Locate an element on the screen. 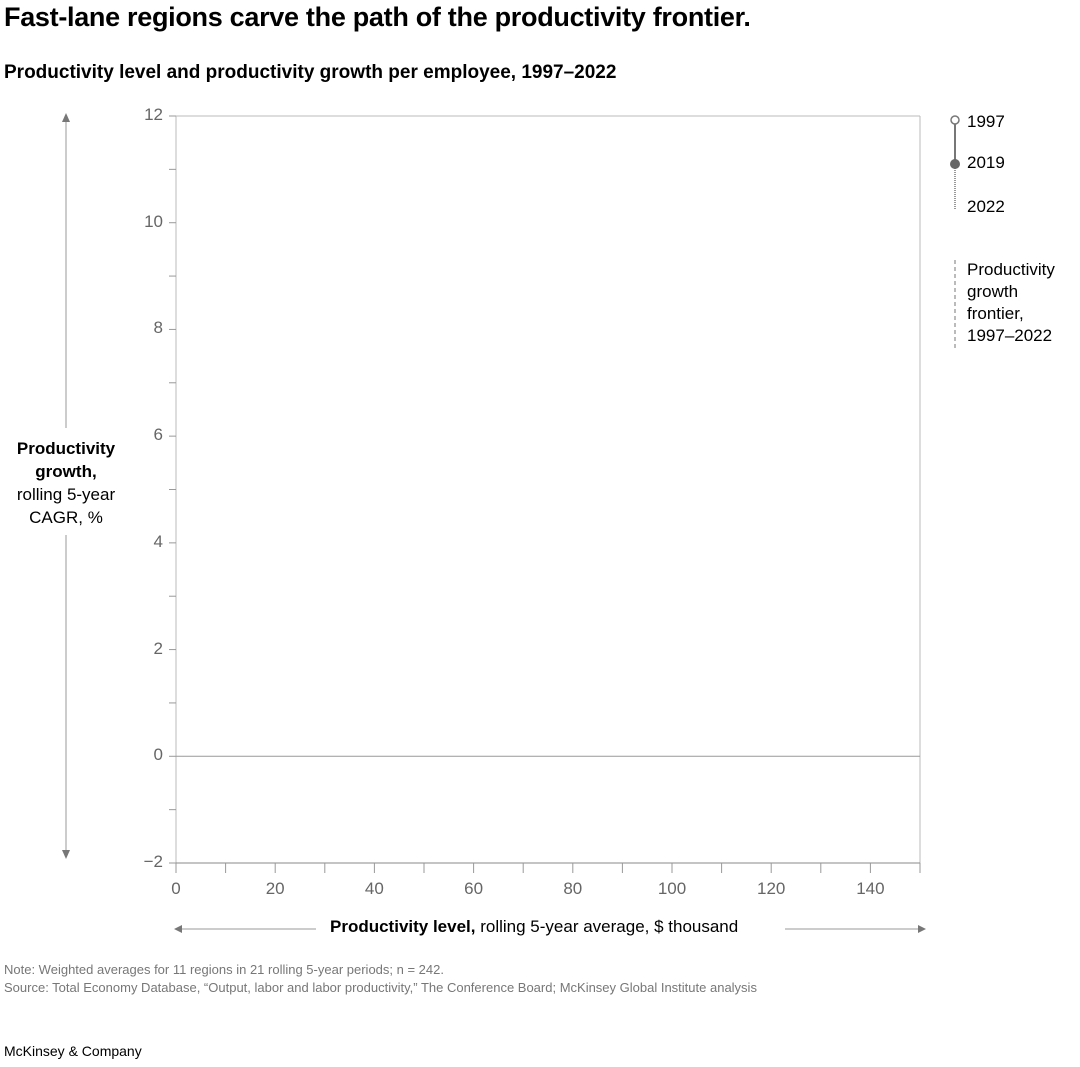 Image resolution: width=1080 pixels, height=1067 pixels. y-arrow-up-head is located at coordinates (66, 117).